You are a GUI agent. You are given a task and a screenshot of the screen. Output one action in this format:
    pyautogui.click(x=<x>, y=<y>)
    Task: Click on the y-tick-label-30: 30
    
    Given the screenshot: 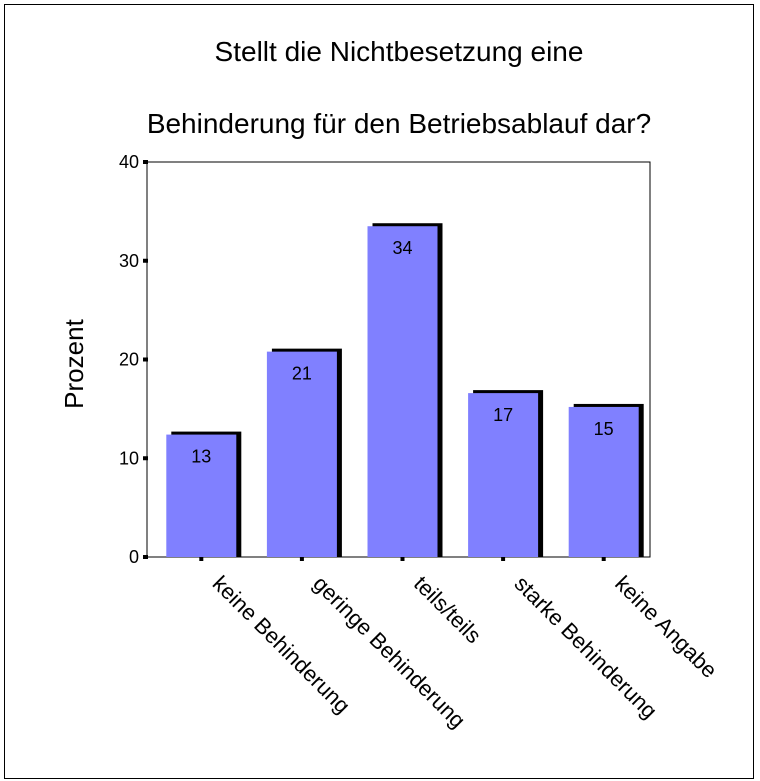 What is the action you would take?
    pyautogui.click(x=129, y=261)
    